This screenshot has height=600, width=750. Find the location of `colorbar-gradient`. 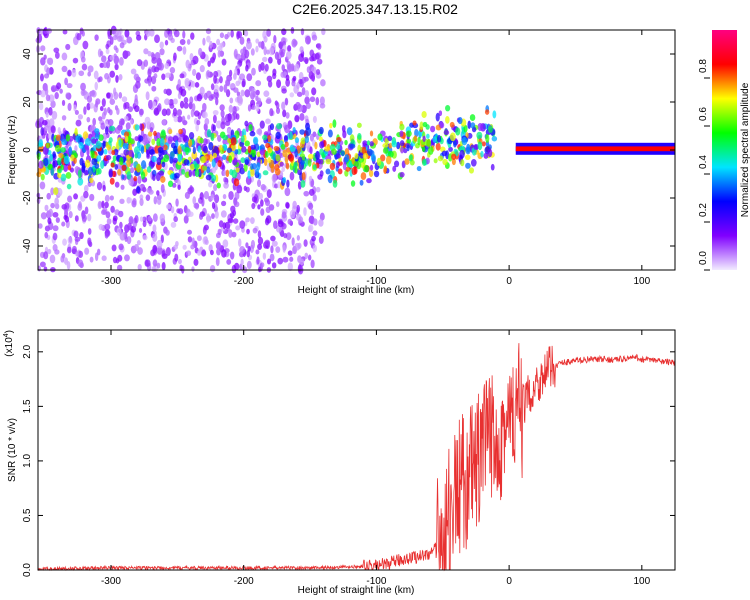

colorbar-gradient is located at coordinates (724, 150).